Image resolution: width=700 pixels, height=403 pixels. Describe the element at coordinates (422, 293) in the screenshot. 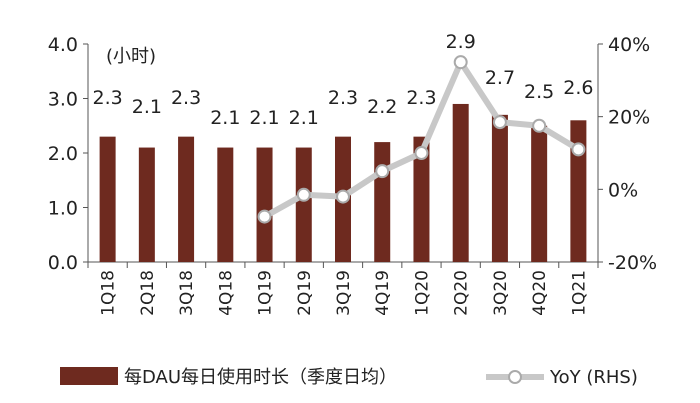

I see `x-tick-label: 1Q20` at that location.